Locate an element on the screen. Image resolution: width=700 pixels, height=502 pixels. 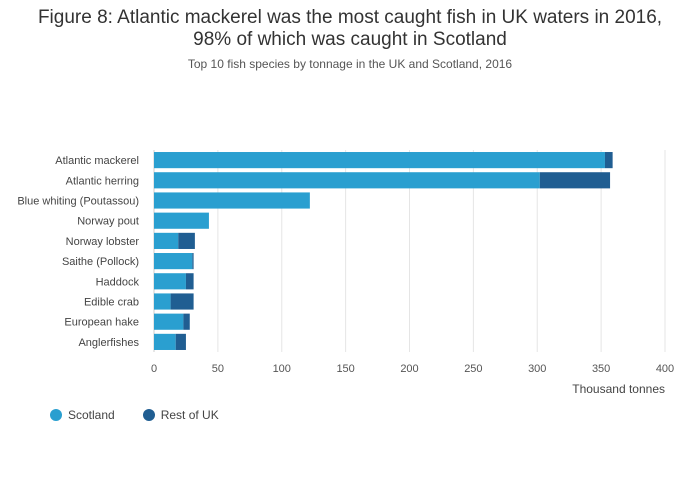
category-label-haddock: Haddock is located at coordinates (118, 282).